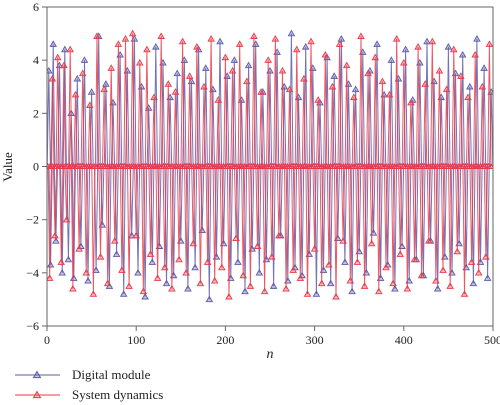 This screenshot has height=405, width=500. I want to click on x-tick-label: 400, so click(404, 340).